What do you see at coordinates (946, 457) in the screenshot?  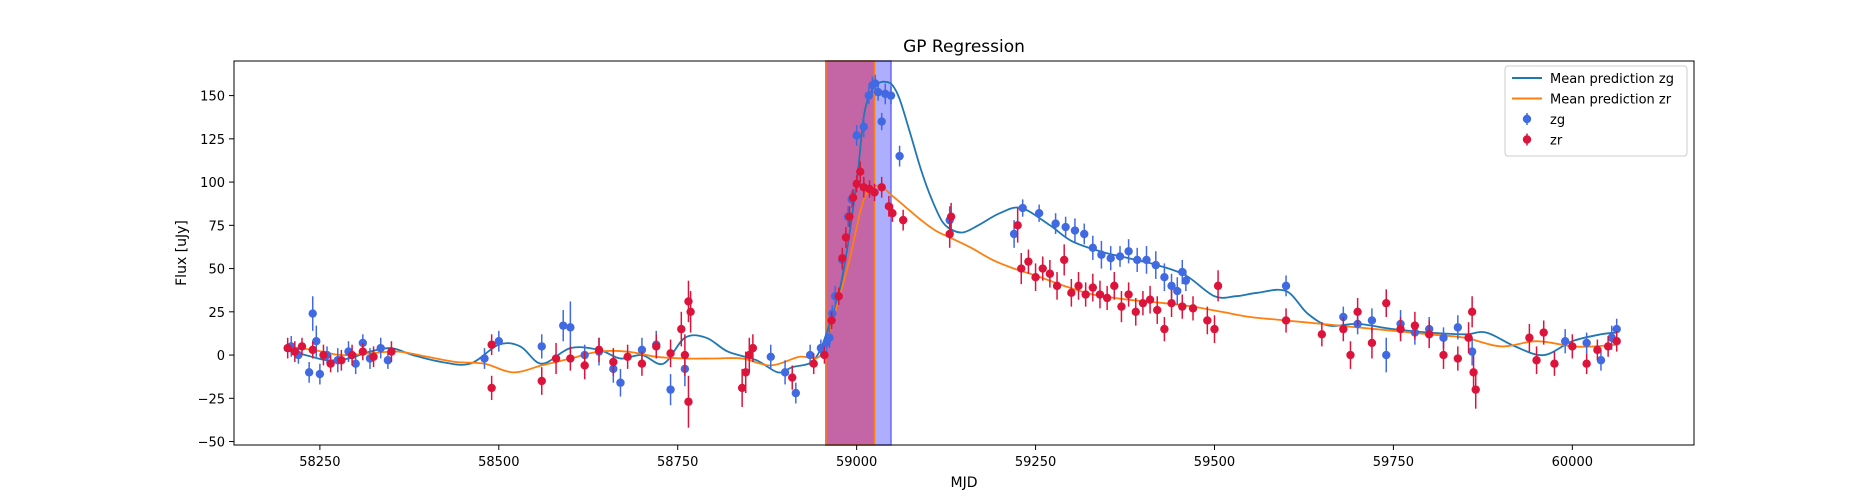 I see `x-axis-ticks: 58250 58500 58750 59000 59250 59500 59750 60000` at bounding box center [946, 457].